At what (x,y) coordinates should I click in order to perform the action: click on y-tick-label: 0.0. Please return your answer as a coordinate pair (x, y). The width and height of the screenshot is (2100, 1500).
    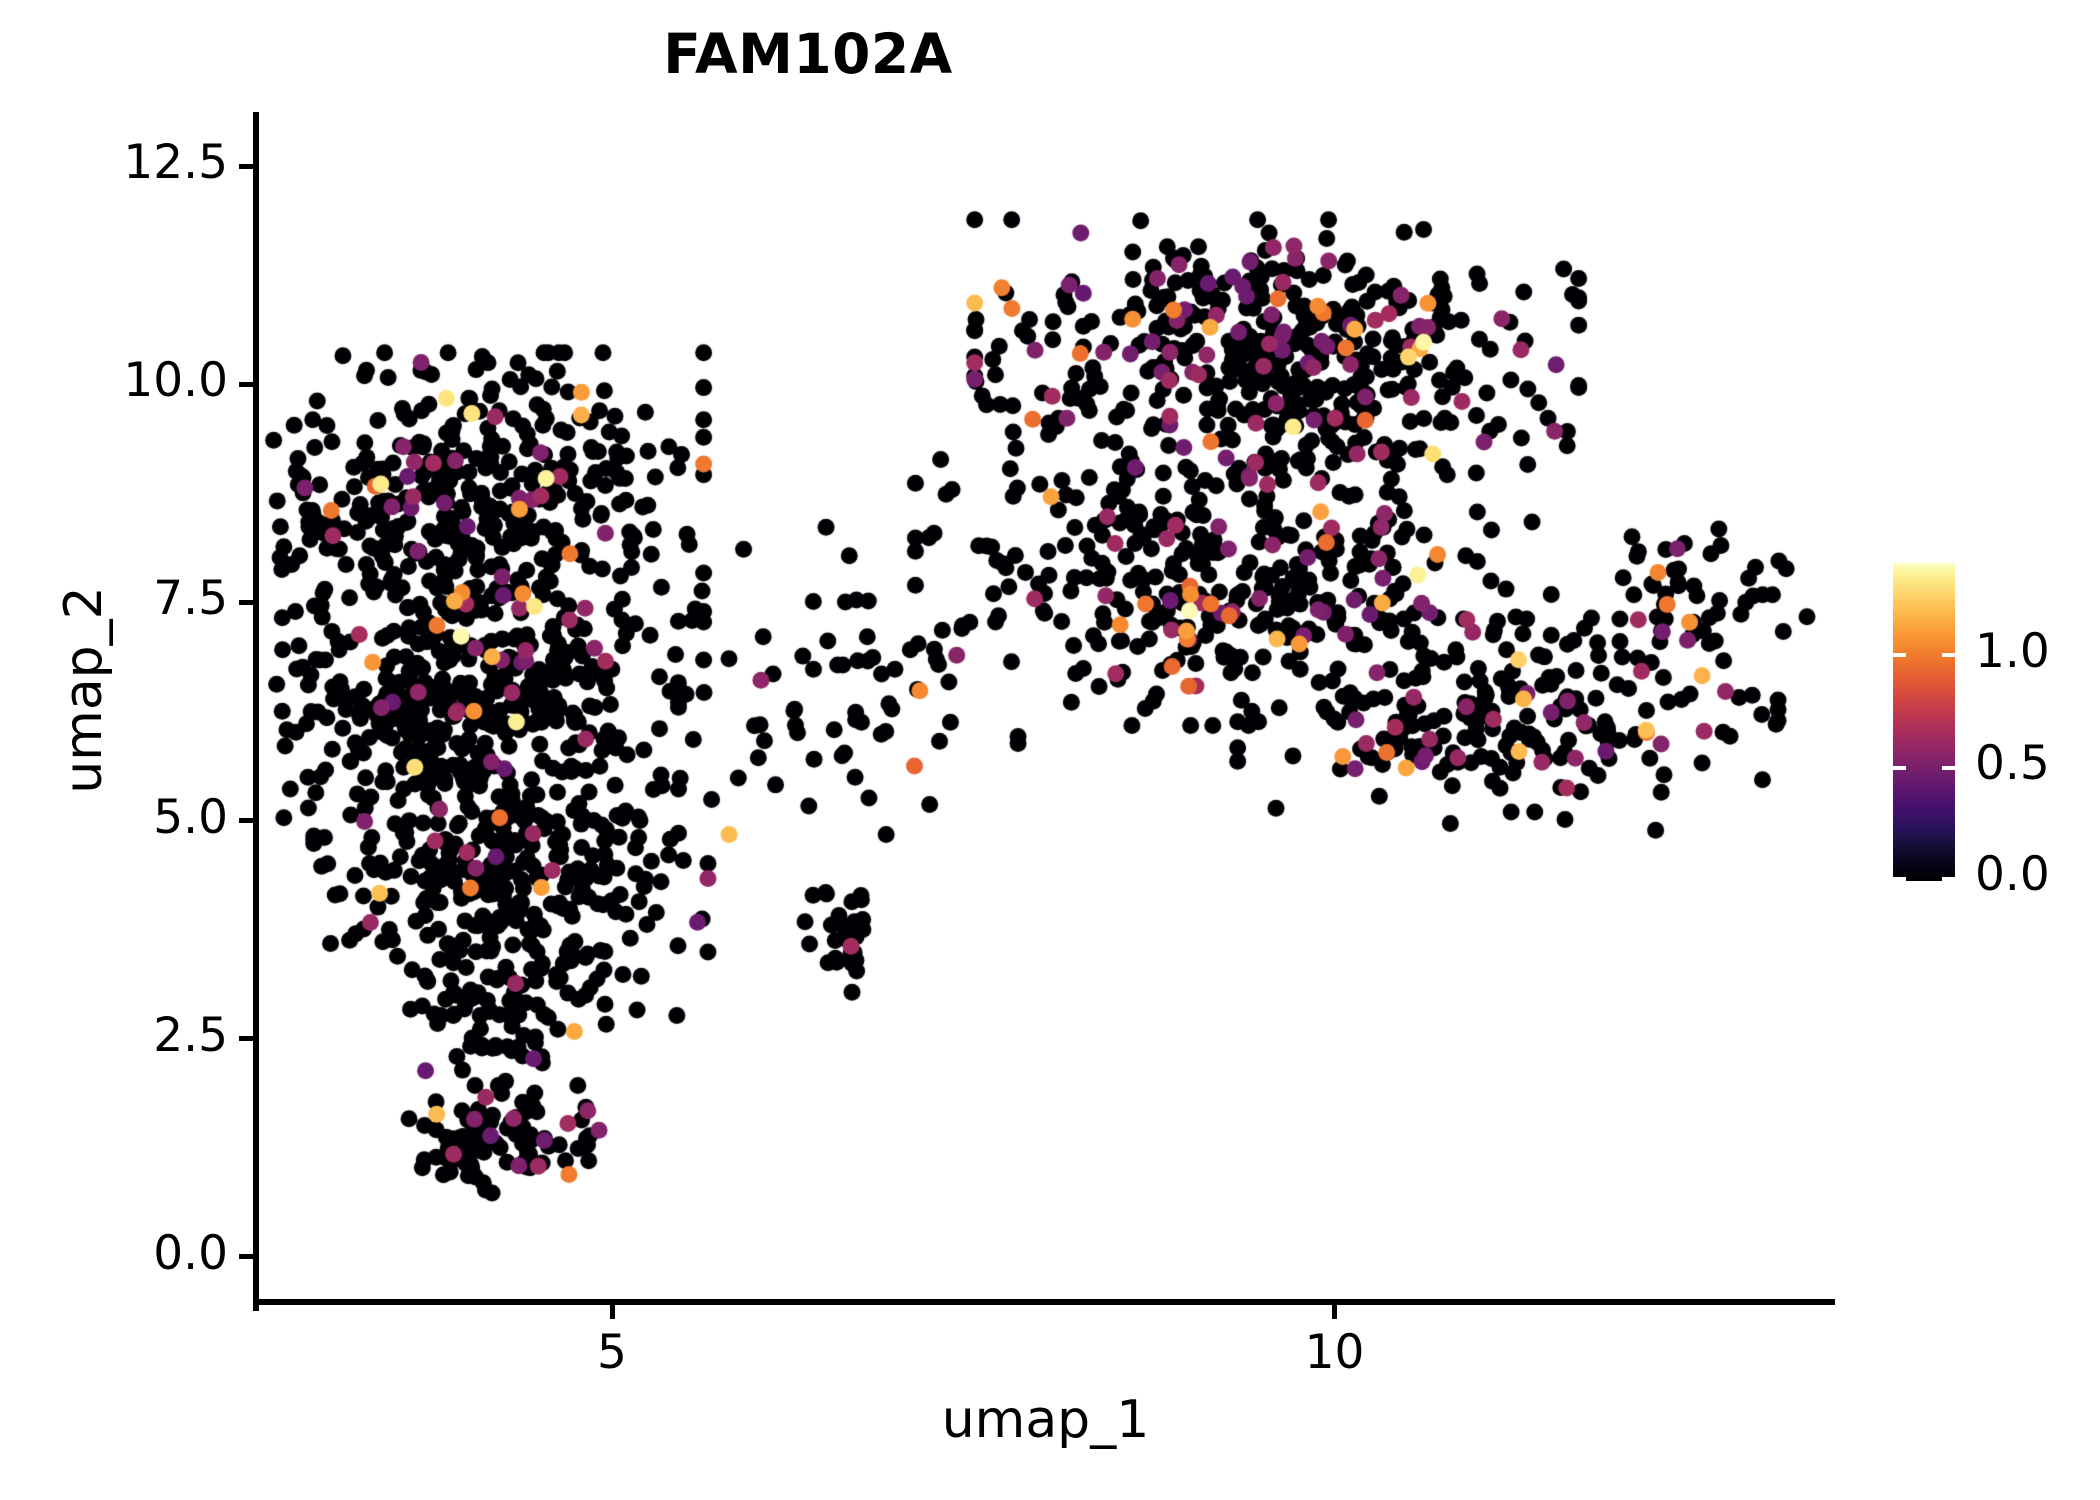
    Looking at the image, I should click on (190, 1253).